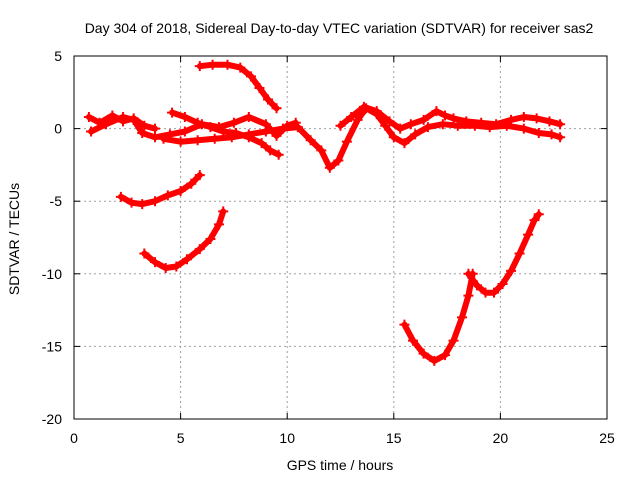  I want to click on series-arc-c, so click(225, 133).